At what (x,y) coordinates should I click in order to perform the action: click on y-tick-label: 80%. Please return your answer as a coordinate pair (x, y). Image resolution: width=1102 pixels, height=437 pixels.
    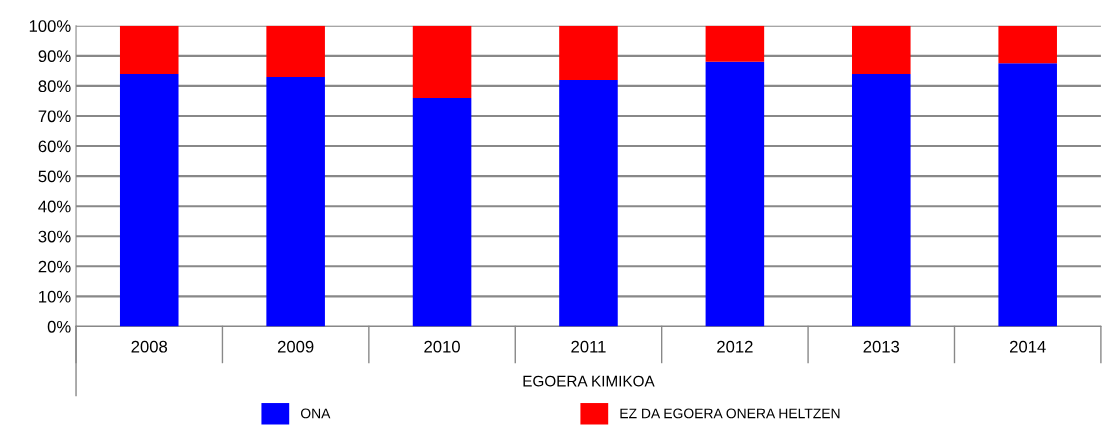
    Looking at the image, I should click on (54, 86).